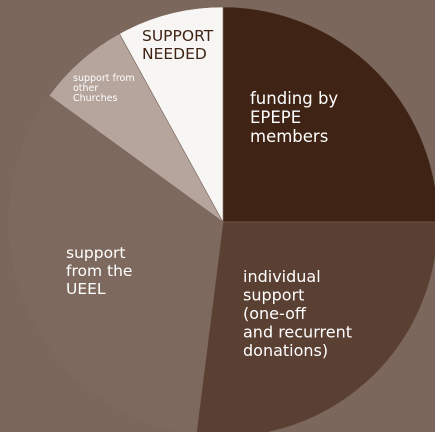 The width and height of the screenshot is (435, 432). I want to click on slice-label-line: other, so click(85, 88).